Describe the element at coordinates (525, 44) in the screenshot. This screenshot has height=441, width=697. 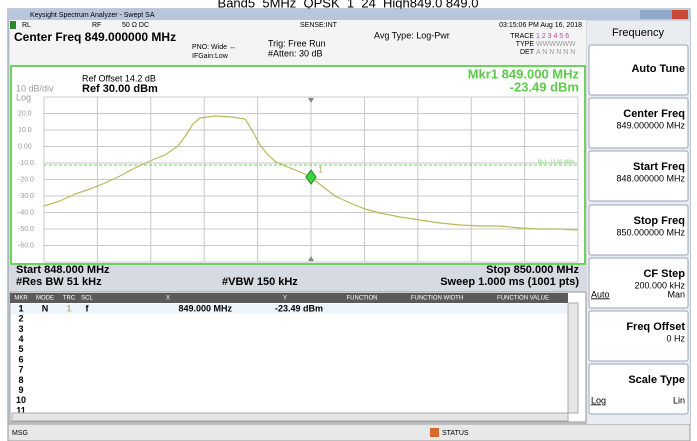
I see `type-label: TYPE` at that location.